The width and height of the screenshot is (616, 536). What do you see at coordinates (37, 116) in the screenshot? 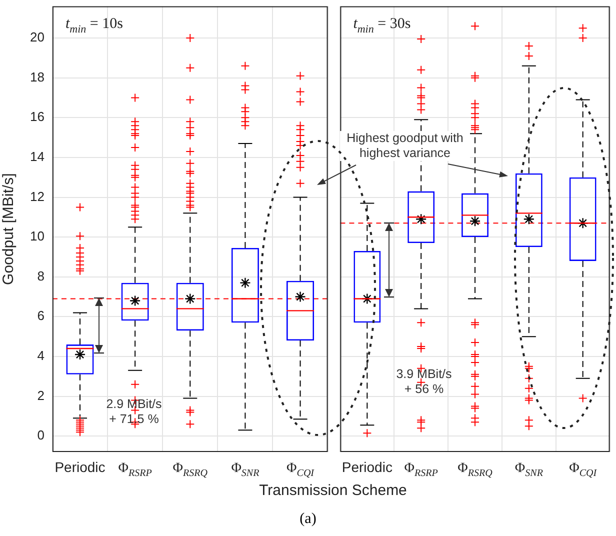
I see `y-tick-label: 16` at bounding box center [37, 116].